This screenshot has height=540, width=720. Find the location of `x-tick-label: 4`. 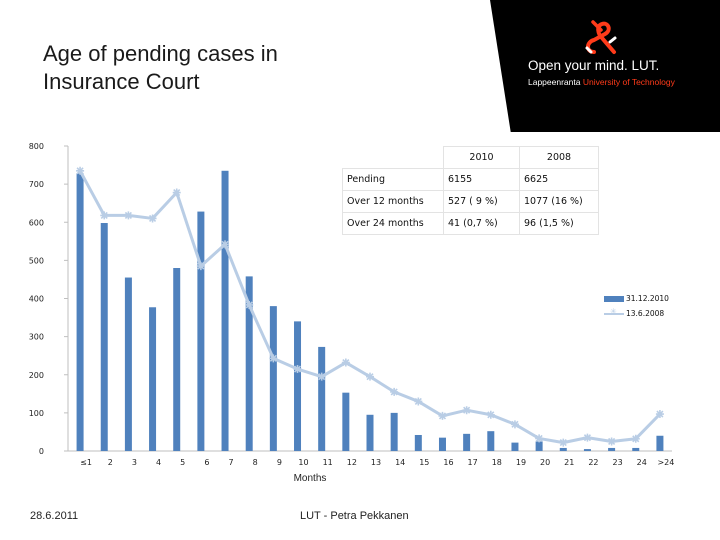

x-tick-label: 4 is located at coordinates (158, 462).